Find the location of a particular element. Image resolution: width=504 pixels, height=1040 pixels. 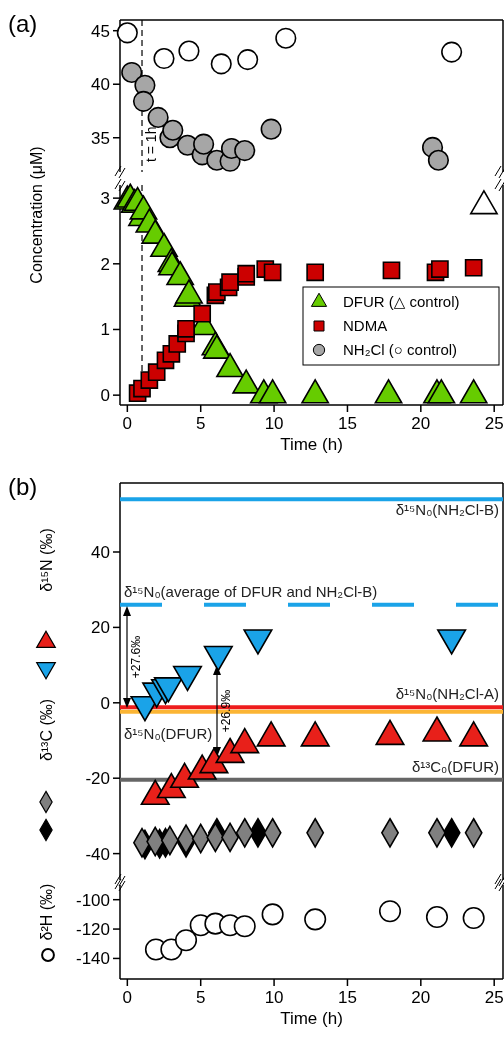

legend-label: NDMA is located at coordinates (365, 326).